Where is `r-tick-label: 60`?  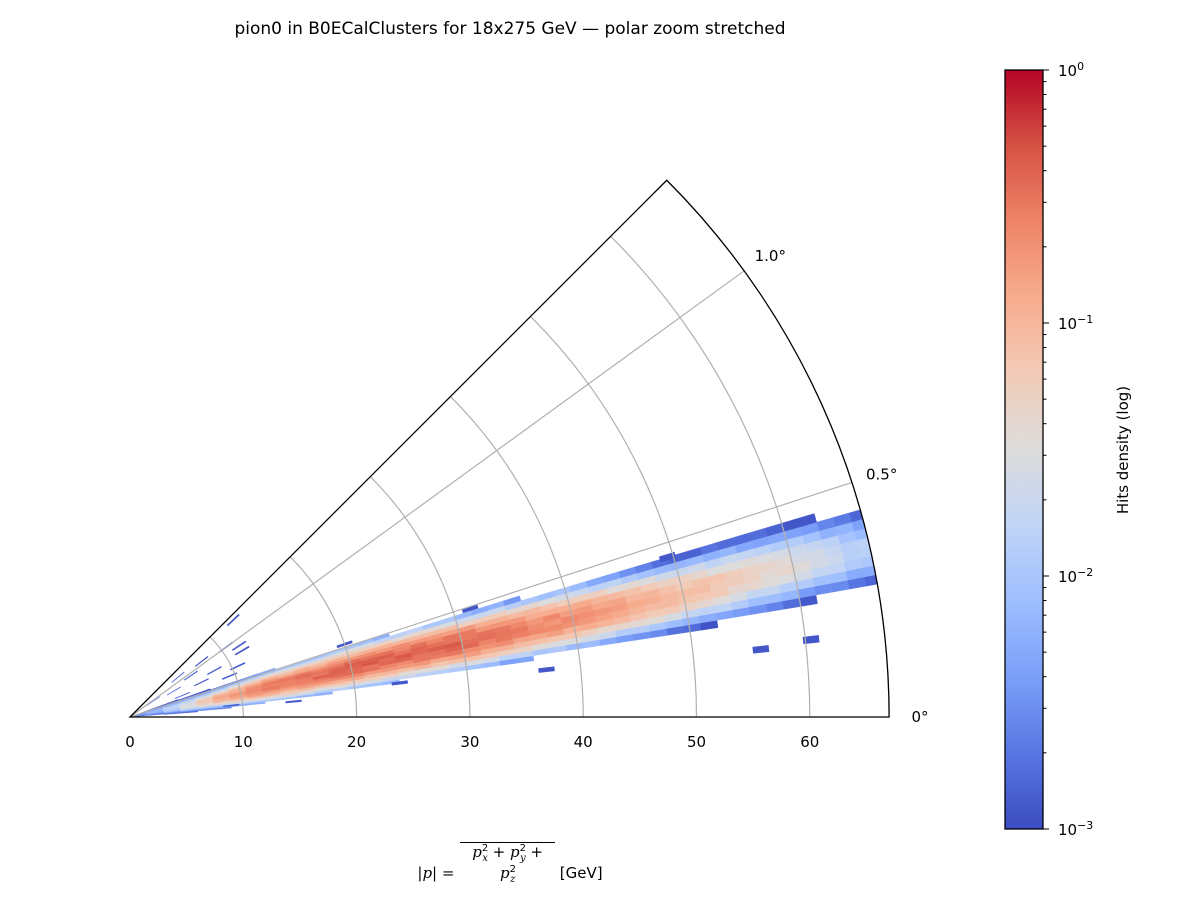
r-tick-label: 60 is located at coordinates (809, 742).